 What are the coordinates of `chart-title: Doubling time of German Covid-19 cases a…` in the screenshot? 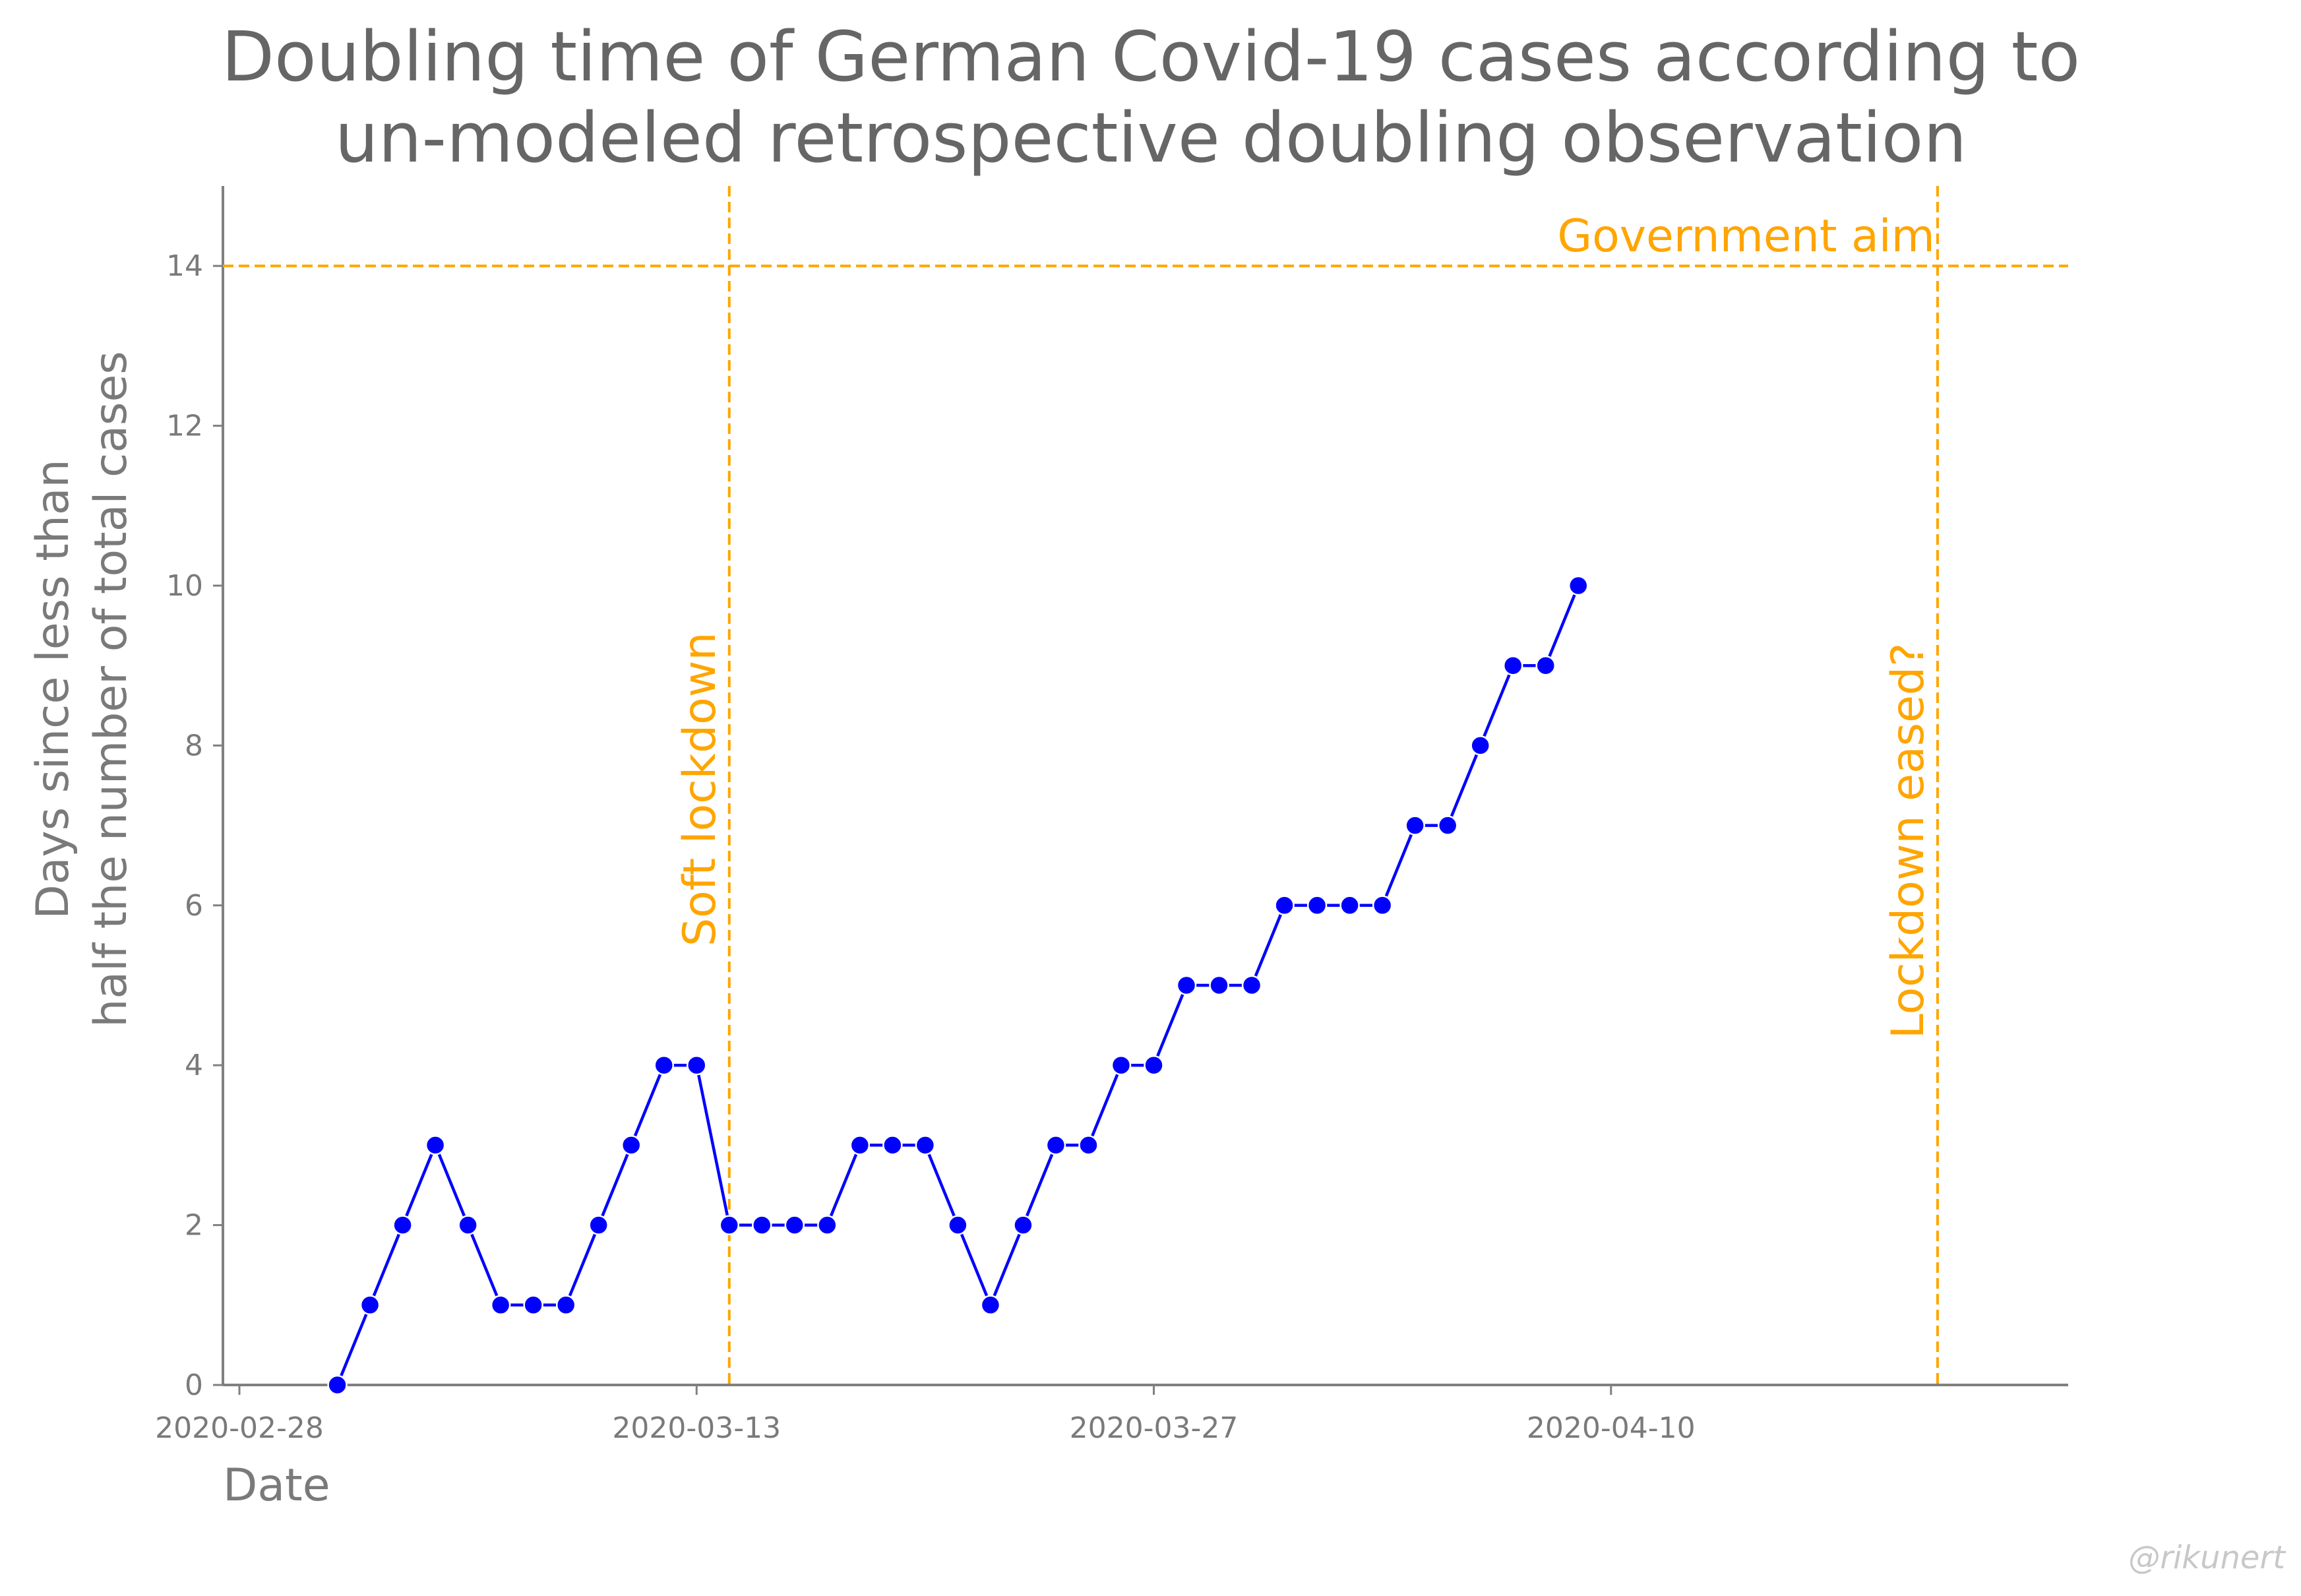 It's located at (1151, 97).